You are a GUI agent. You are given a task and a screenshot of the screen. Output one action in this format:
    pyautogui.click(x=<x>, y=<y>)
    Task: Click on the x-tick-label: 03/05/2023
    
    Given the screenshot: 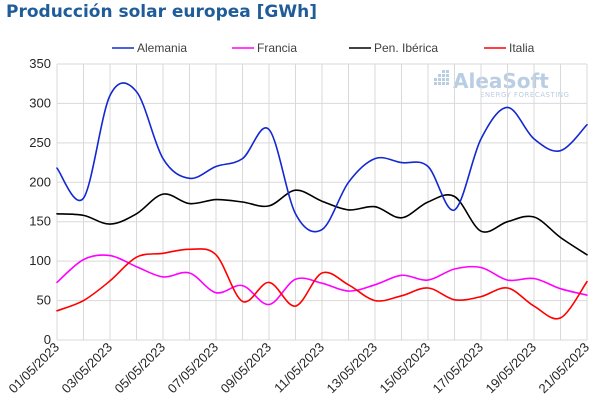 What is the action you would take?
    pyautogui.click(x=86, y=368)
    